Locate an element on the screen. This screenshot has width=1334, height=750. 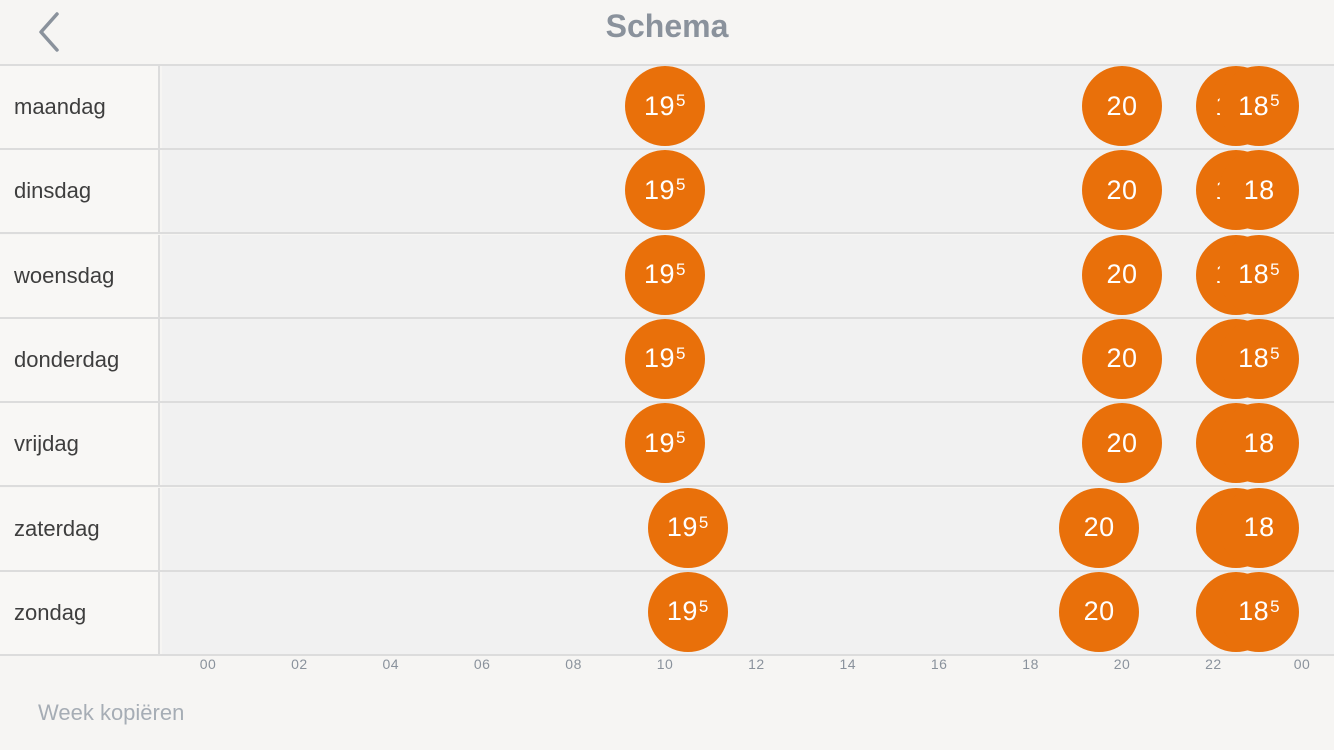
axis-tick-label: 12 is located at coordinates (756, 664).